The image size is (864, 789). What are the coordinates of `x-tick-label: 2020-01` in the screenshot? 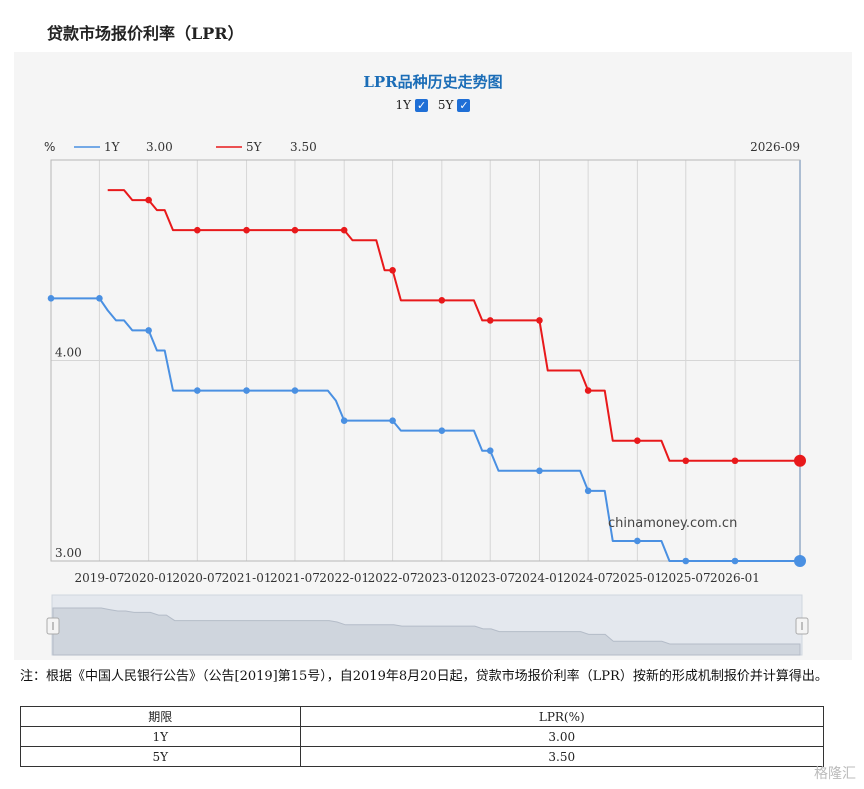 It's located at (149, 578).